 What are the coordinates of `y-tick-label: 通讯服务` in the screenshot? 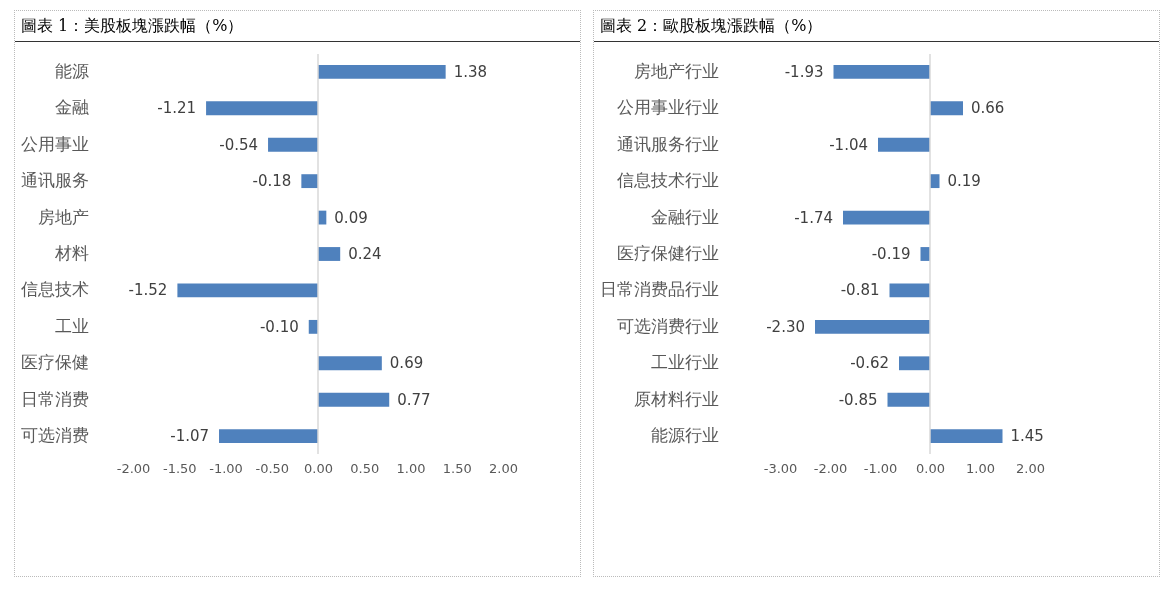 It's located at (54, 180).